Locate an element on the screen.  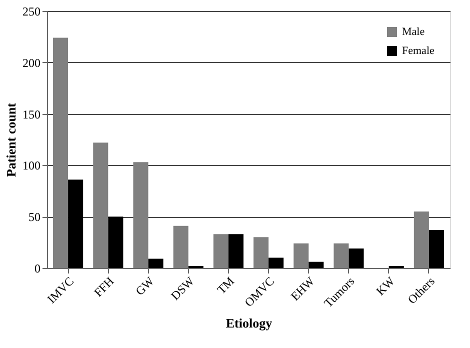
legend-label: Female is located at coordinates (418, 51).